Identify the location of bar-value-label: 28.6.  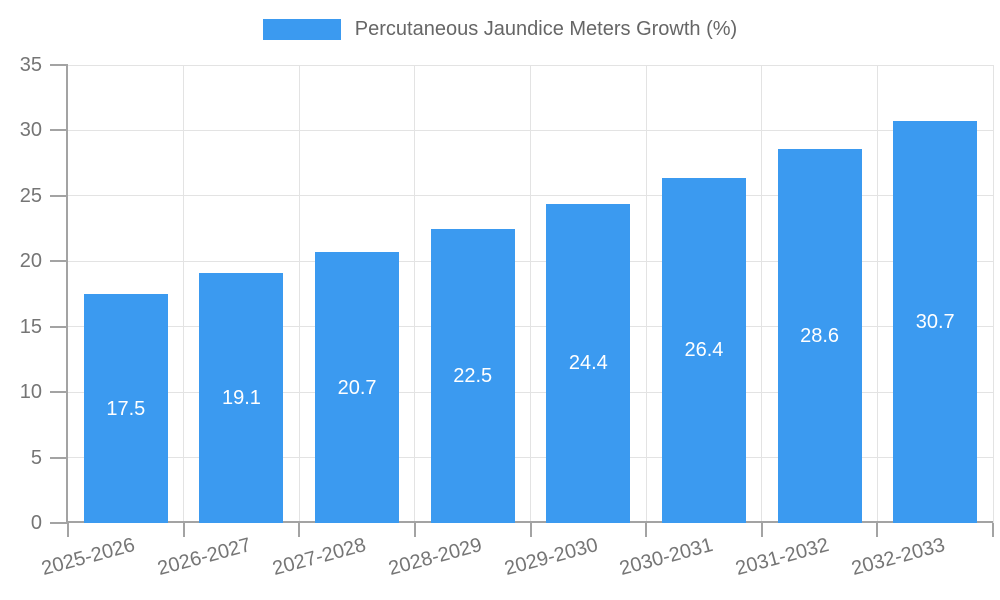
(820, 335).